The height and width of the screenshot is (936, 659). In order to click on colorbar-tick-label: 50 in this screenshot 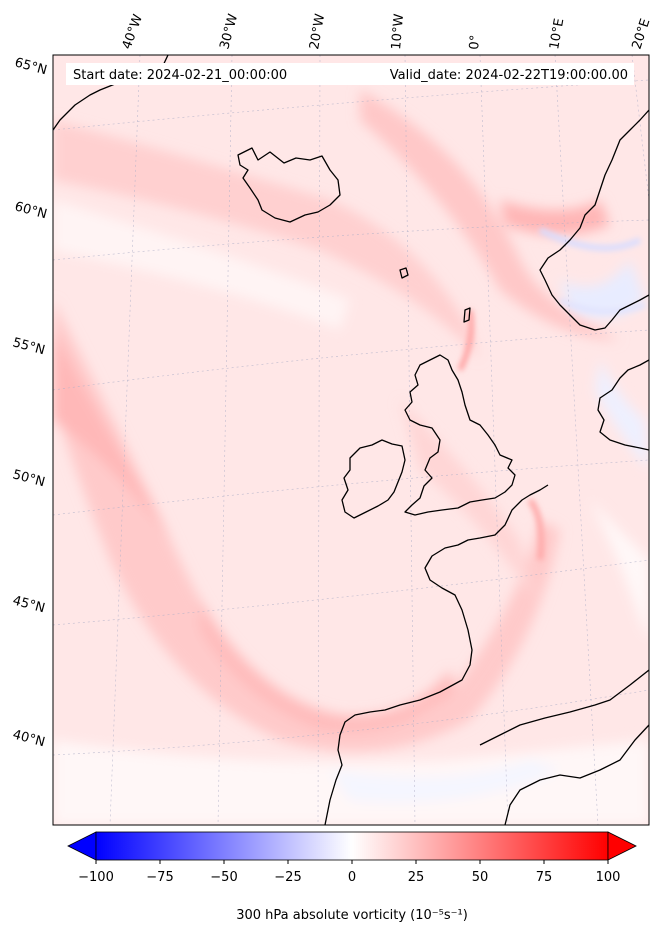, I will do `click(480, 877)`.